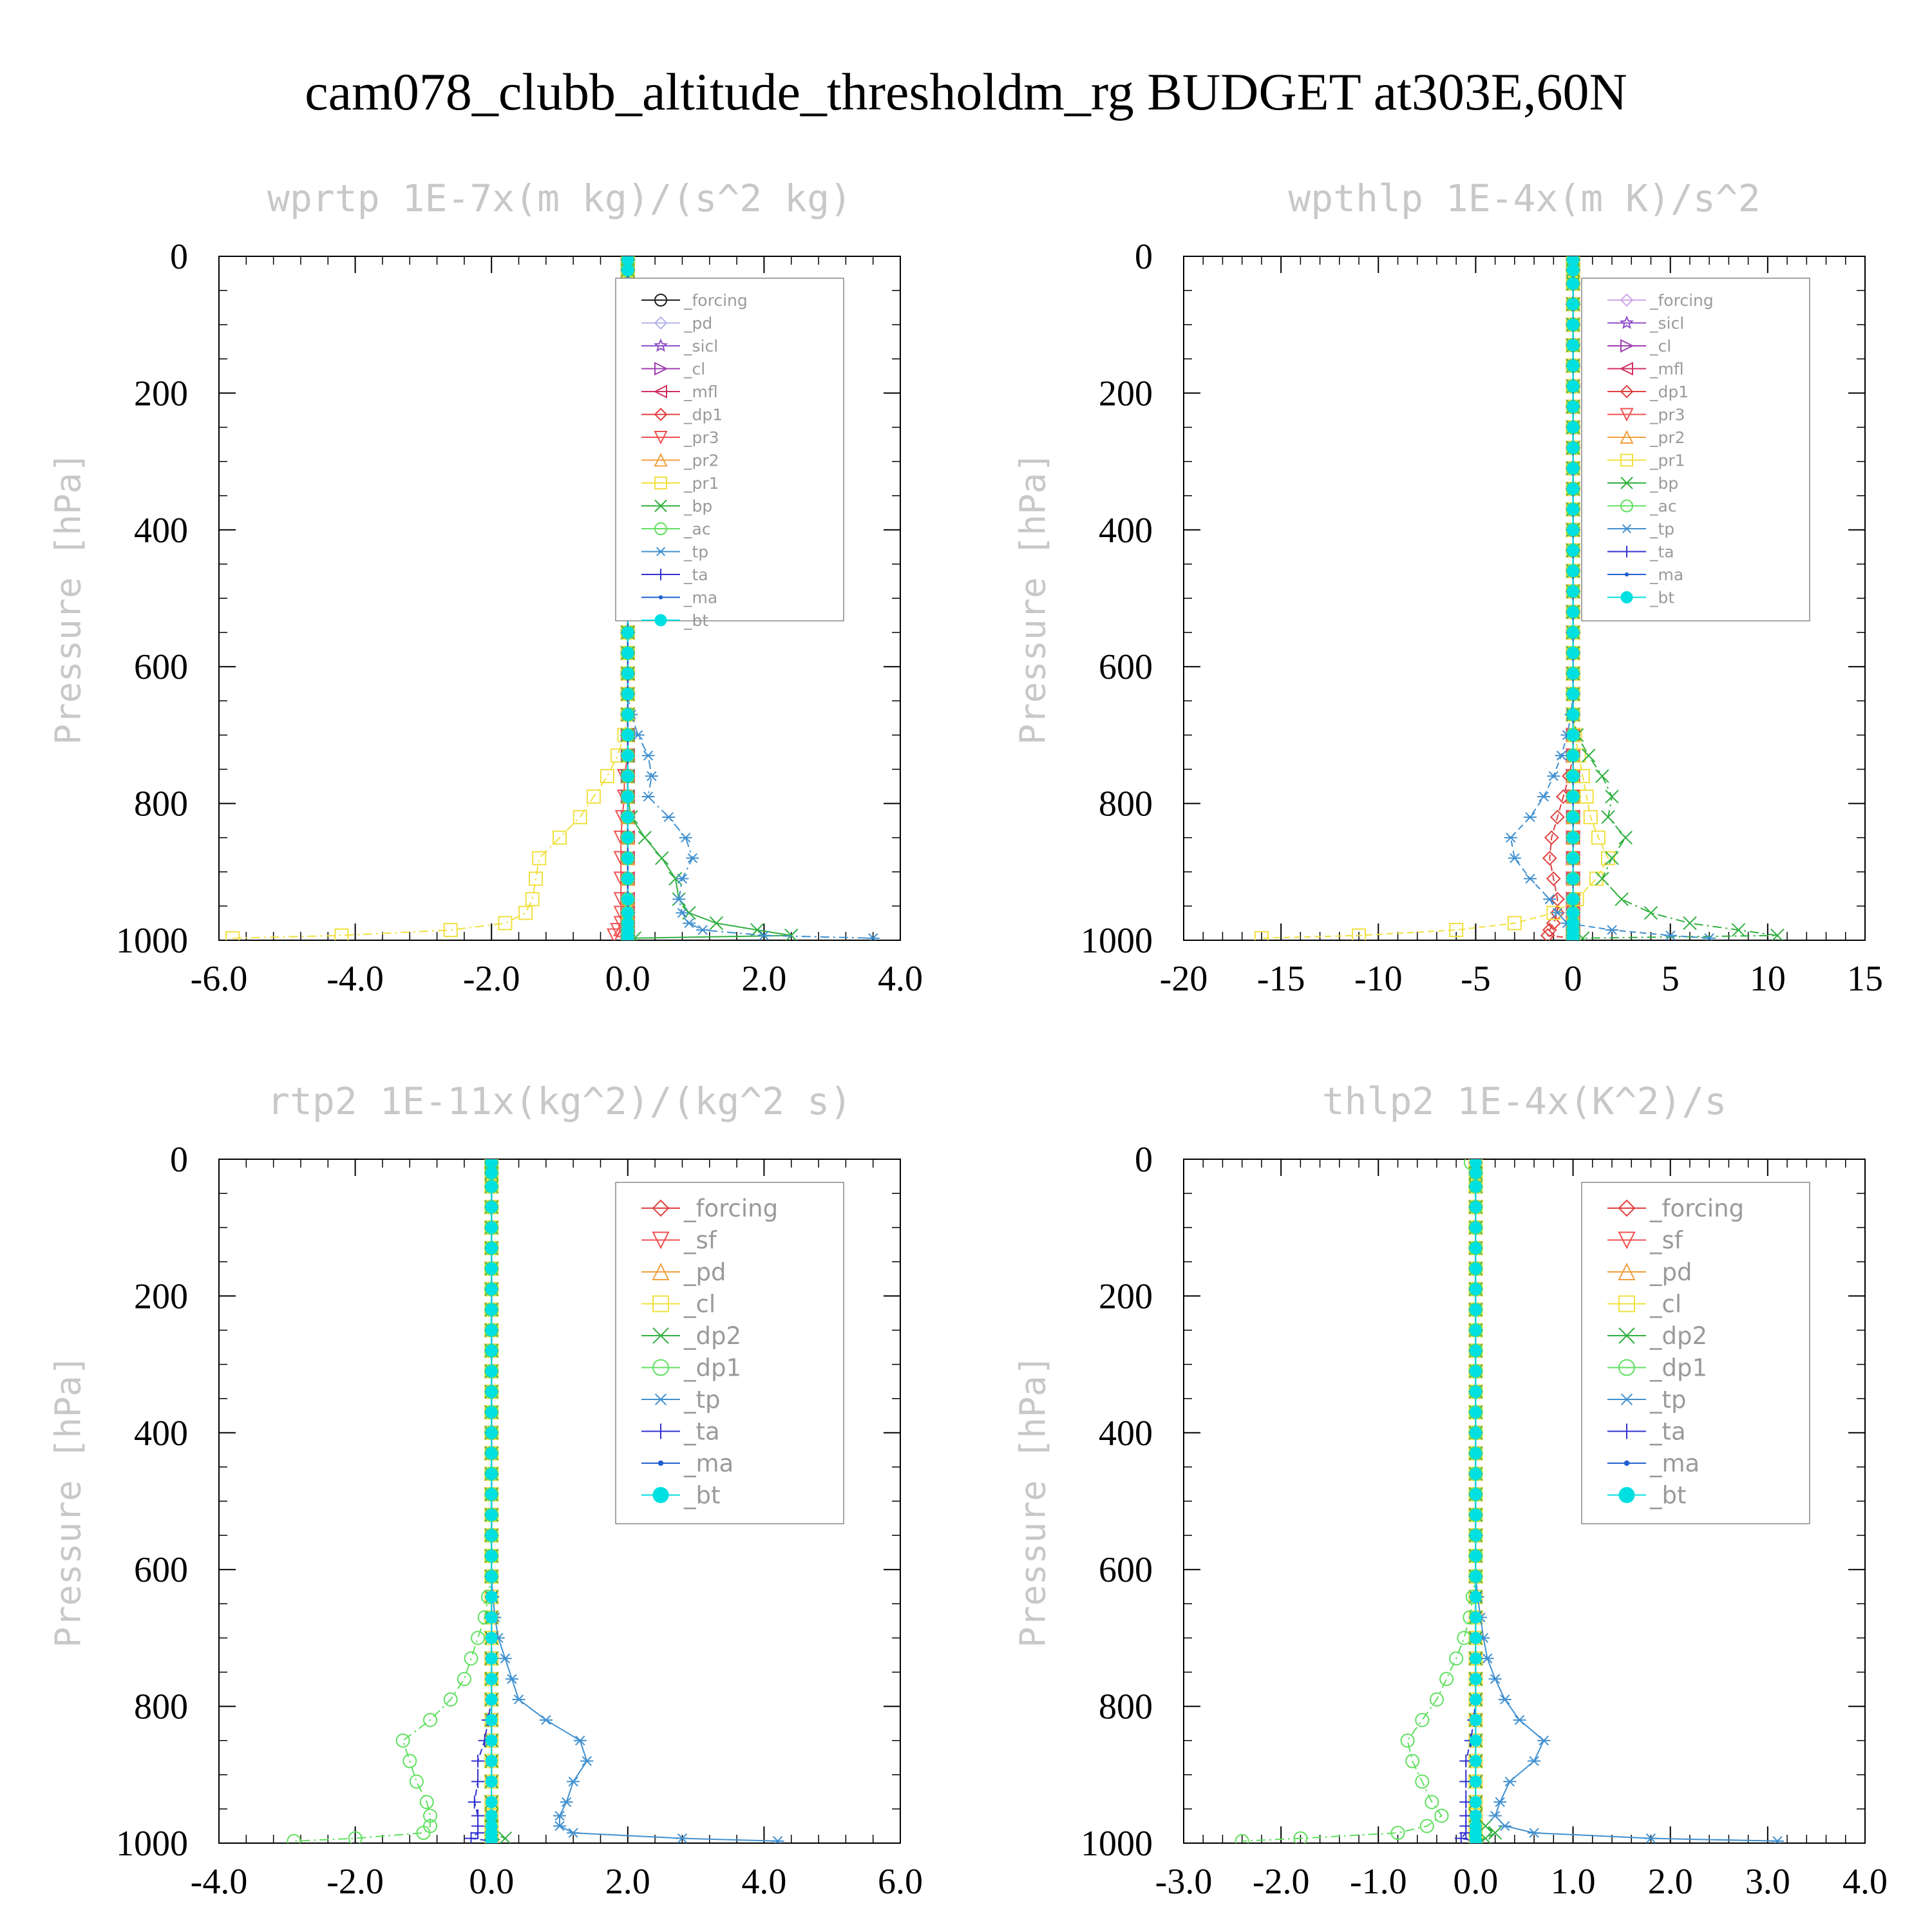 This screenshot has width=1932, height=1932. Describe the element at coordinates (691, 1336) in the screenshot. I see `legend-item: _dp2` at that location.